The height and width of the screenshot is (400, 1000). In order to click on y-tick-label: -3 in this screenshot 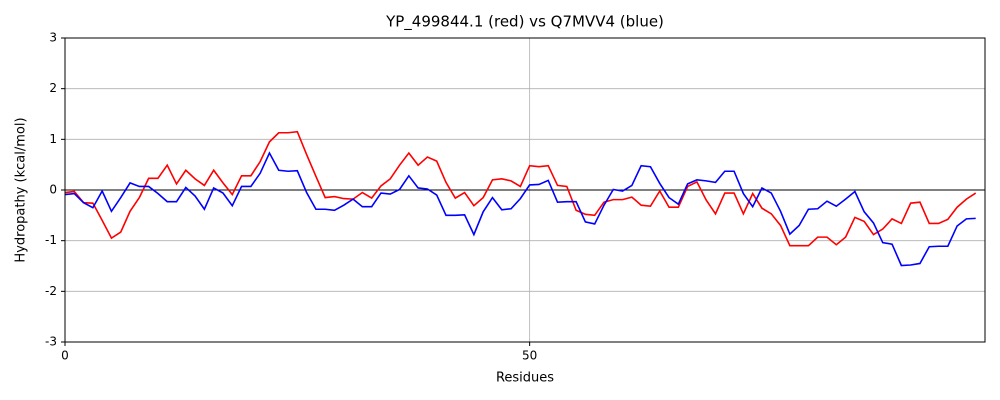, I will do `click(51, 342)`.